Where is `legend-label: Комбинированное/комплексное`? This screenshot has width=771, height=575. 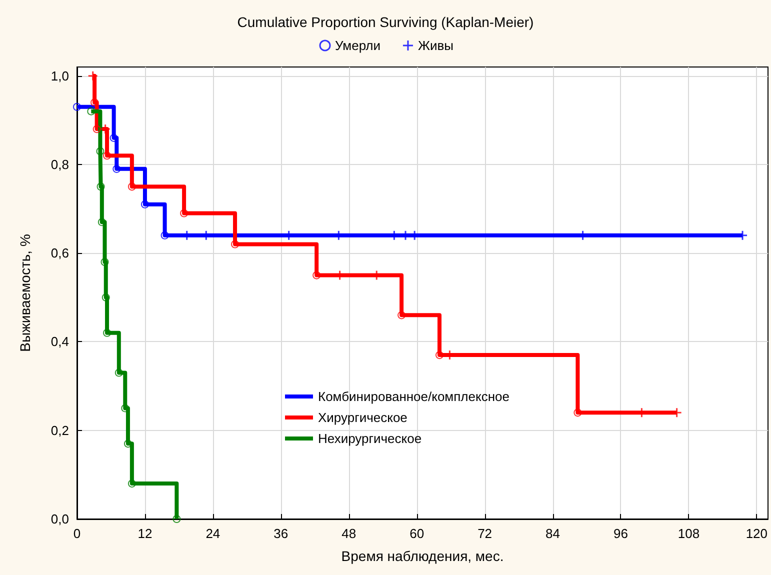 legend-label: Комбинированное/комплексное is located at coordinates (414, 396).